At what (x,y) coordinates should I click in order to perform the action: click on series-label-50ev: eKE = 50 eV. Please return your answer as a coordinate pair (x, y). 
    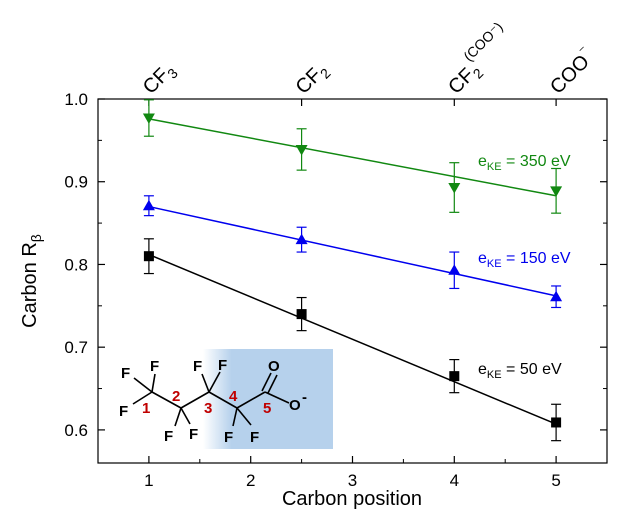
    Looking at the image, I should click on (520, 371).